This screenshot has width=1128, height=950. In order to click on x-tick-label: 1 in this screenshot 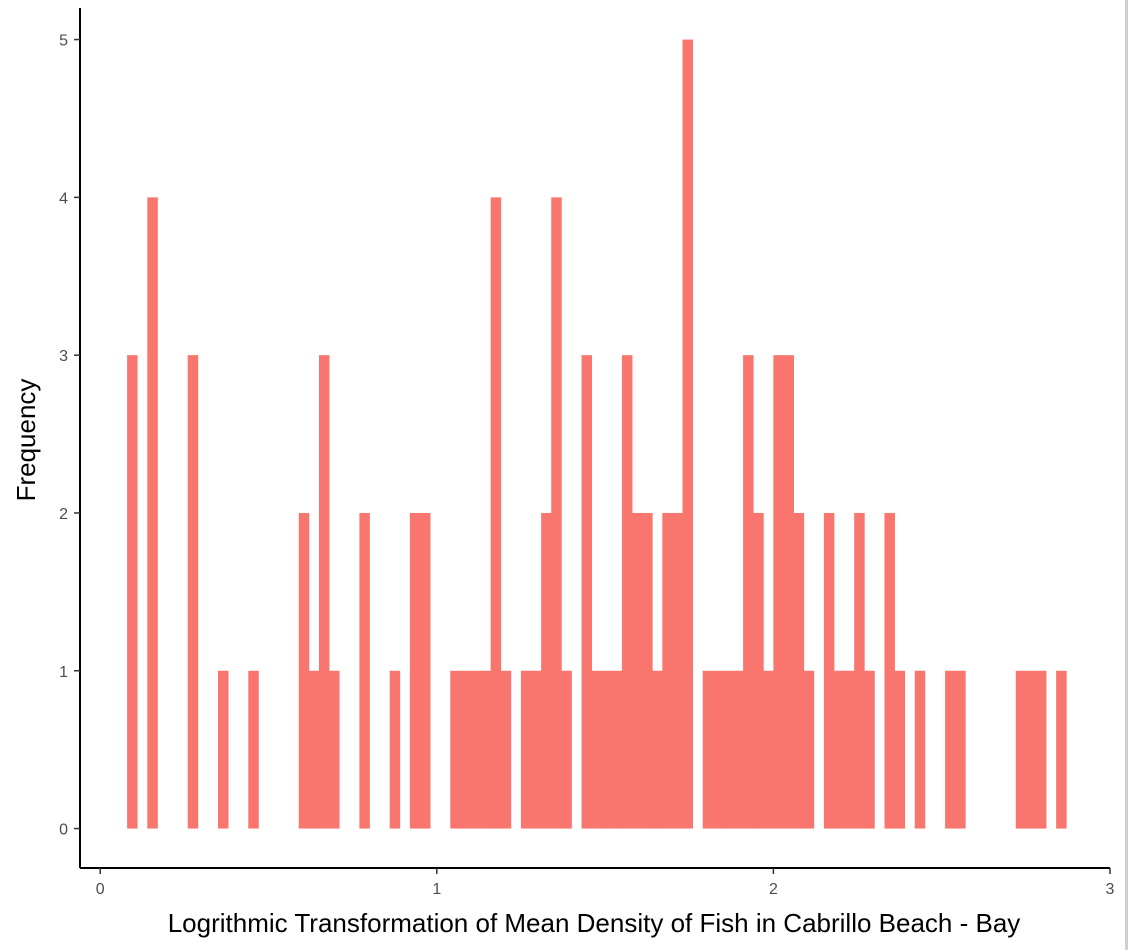, I will do `click(436, 889)`.